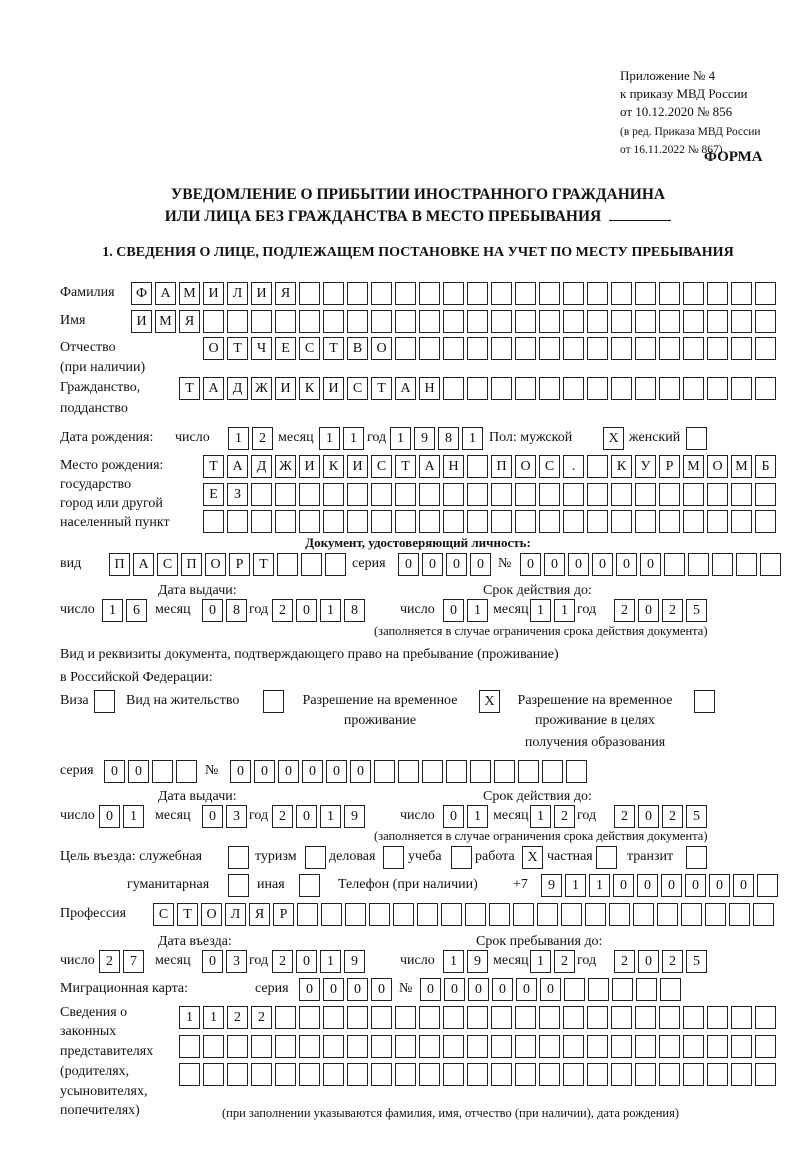 Image resolution: width=800 pixels, height=1163 pixels. Describe the element at coordinates (490, 701) in the screenshot. I see `temp-permit-checkbox: X` at that location.